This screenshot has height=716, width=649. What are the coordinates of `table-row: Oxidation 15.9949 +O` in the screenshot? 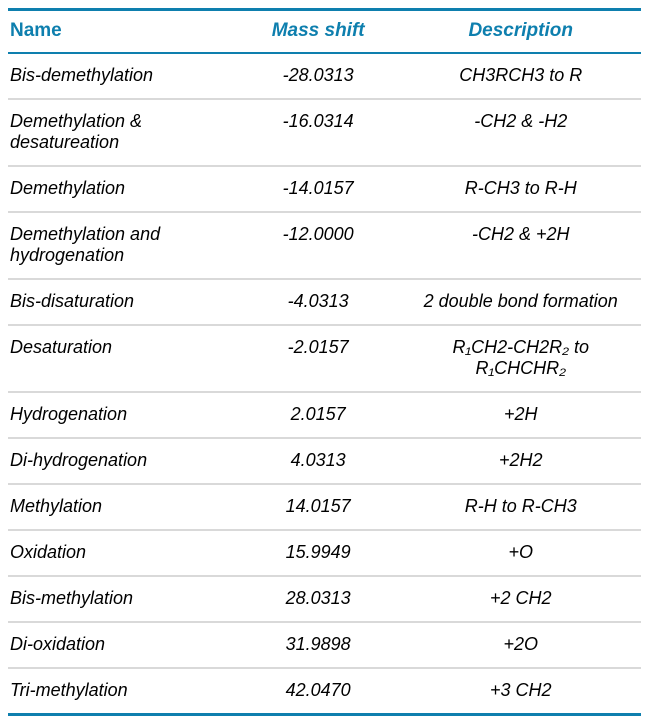 It's located at (324, 553).